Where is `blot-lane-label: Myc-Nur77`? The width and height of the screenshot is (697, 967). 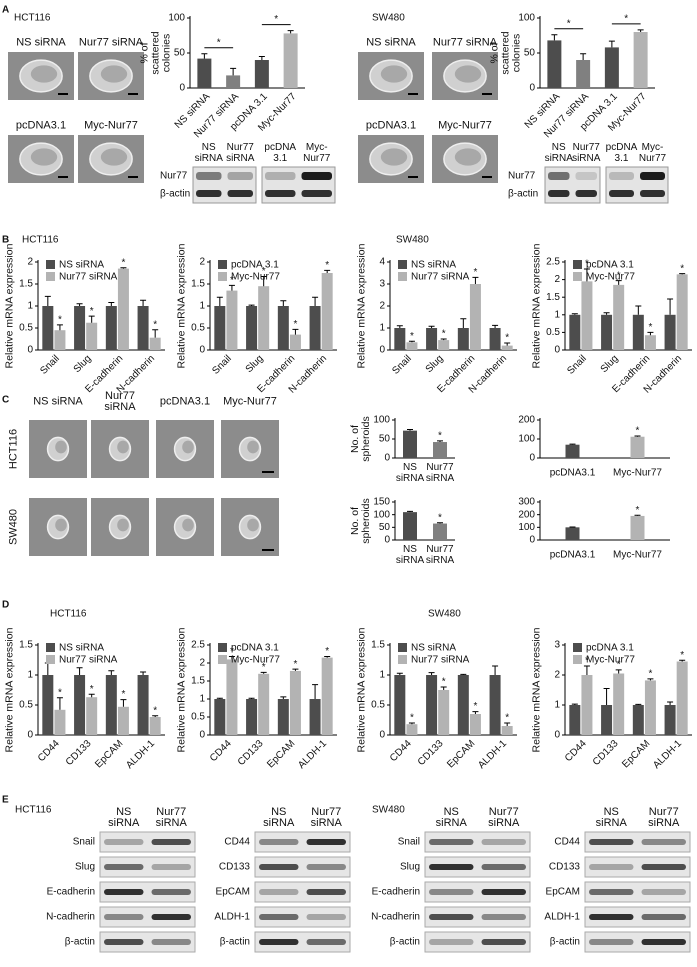 blot-lane-label: Myc-Nur77 is located at coordinates (317, 153).